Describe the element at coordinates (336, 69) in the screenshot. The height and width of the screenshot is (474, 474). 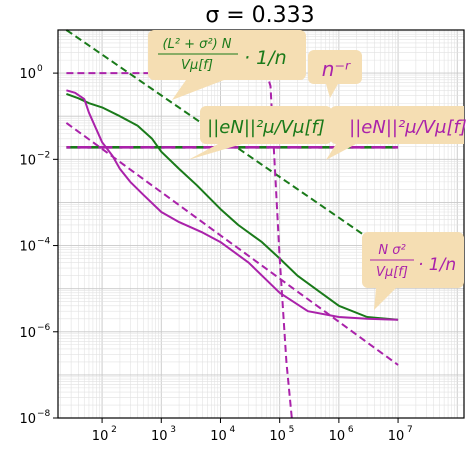
I see `power-law-label: n⁻ʳ` at that location.